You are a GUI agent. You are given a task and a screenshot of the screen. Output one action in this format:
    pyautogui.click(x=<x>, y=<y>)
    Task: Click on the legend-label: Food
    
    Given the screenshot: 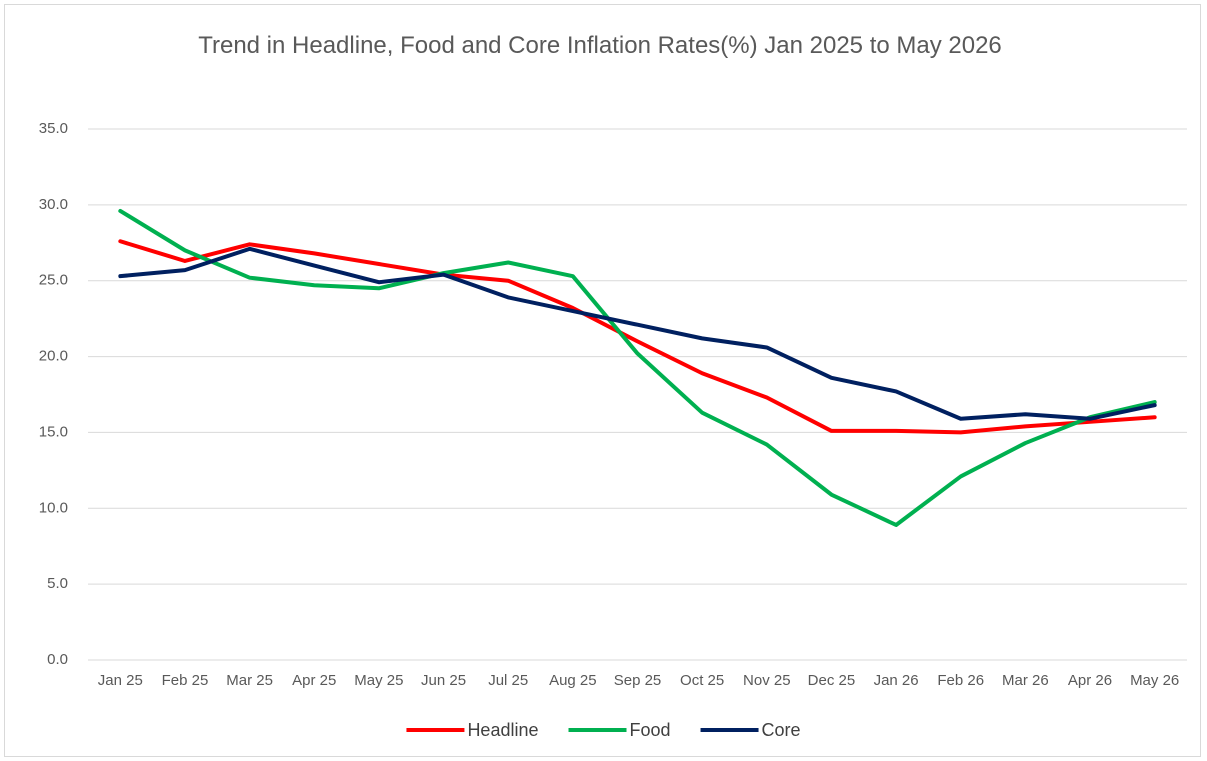 What is the action you would take?
    pyautogui.click(x=650, y=730)
    